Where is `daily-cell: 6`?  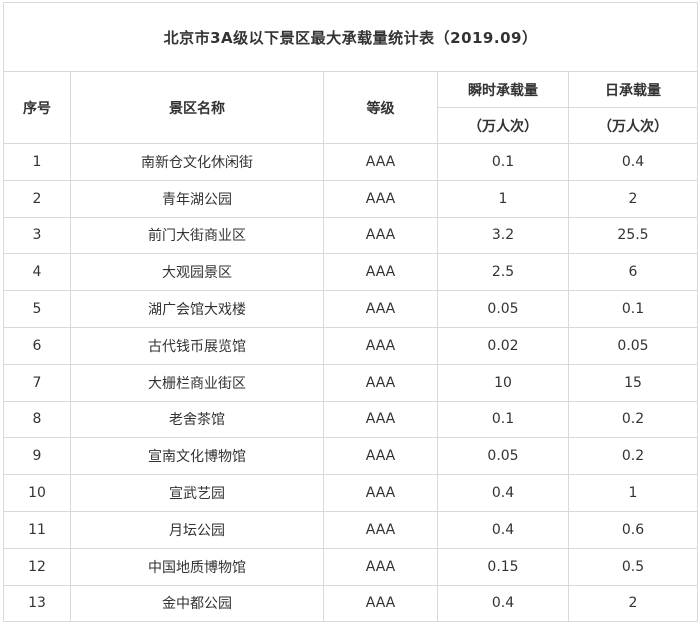 daily-cell: 6 is located at coordinates (633, 272).